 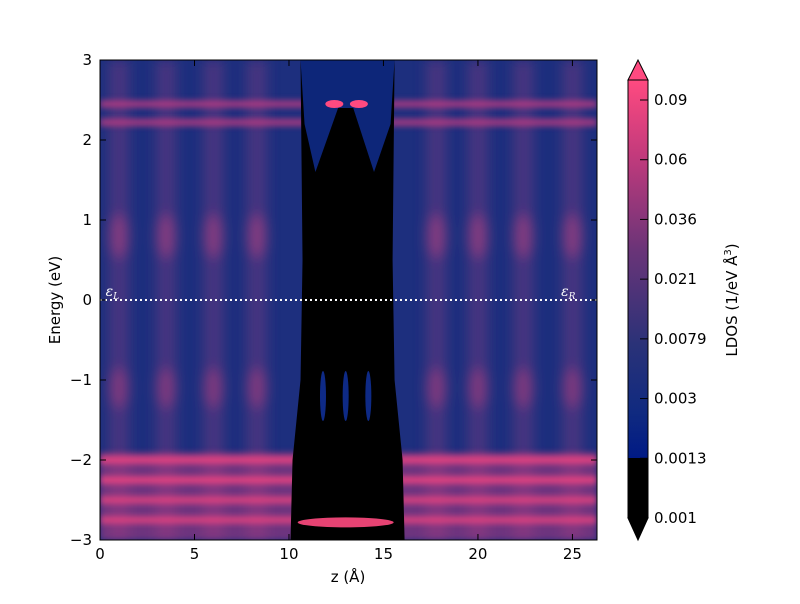 I want to click on x-tick-label: 25, so click(x=572, y=554).